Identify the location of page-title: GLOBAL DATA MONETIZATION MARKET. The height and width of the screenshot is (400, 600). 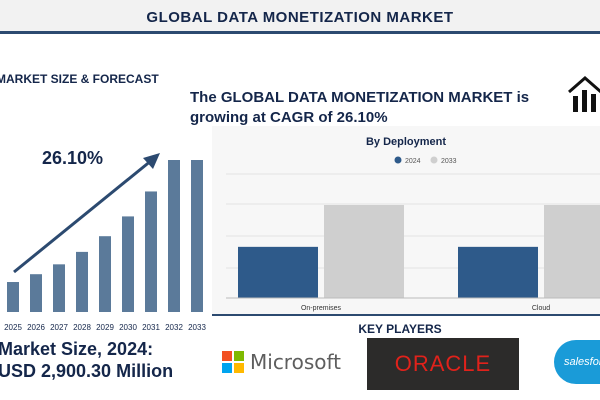
(300, 17).